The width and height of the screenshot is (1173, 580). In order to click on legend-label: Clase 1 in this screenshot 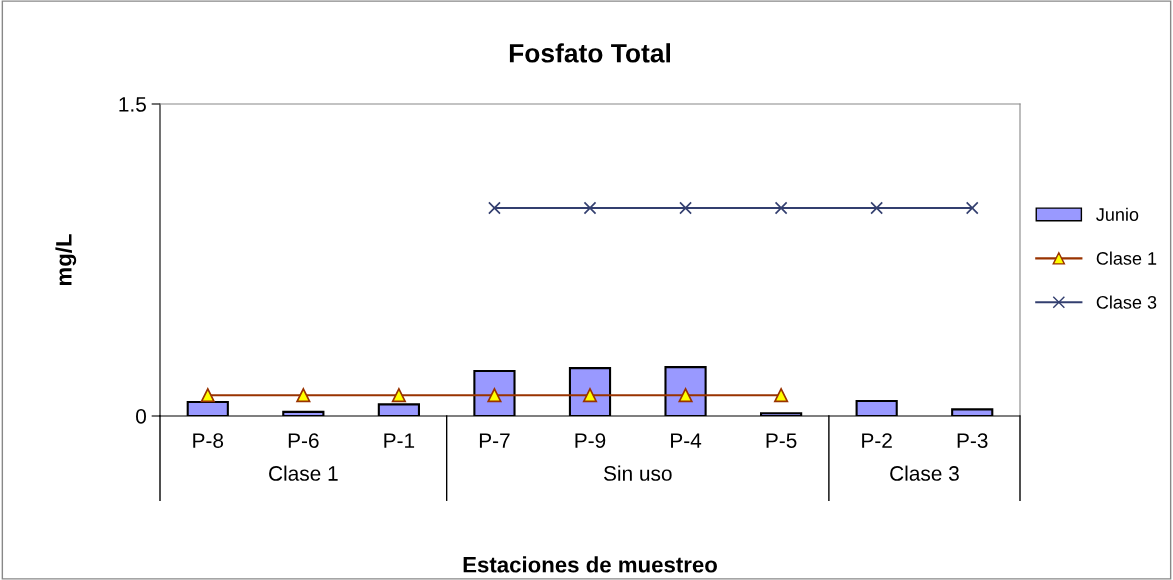, I will do `click(1126, 258)`.